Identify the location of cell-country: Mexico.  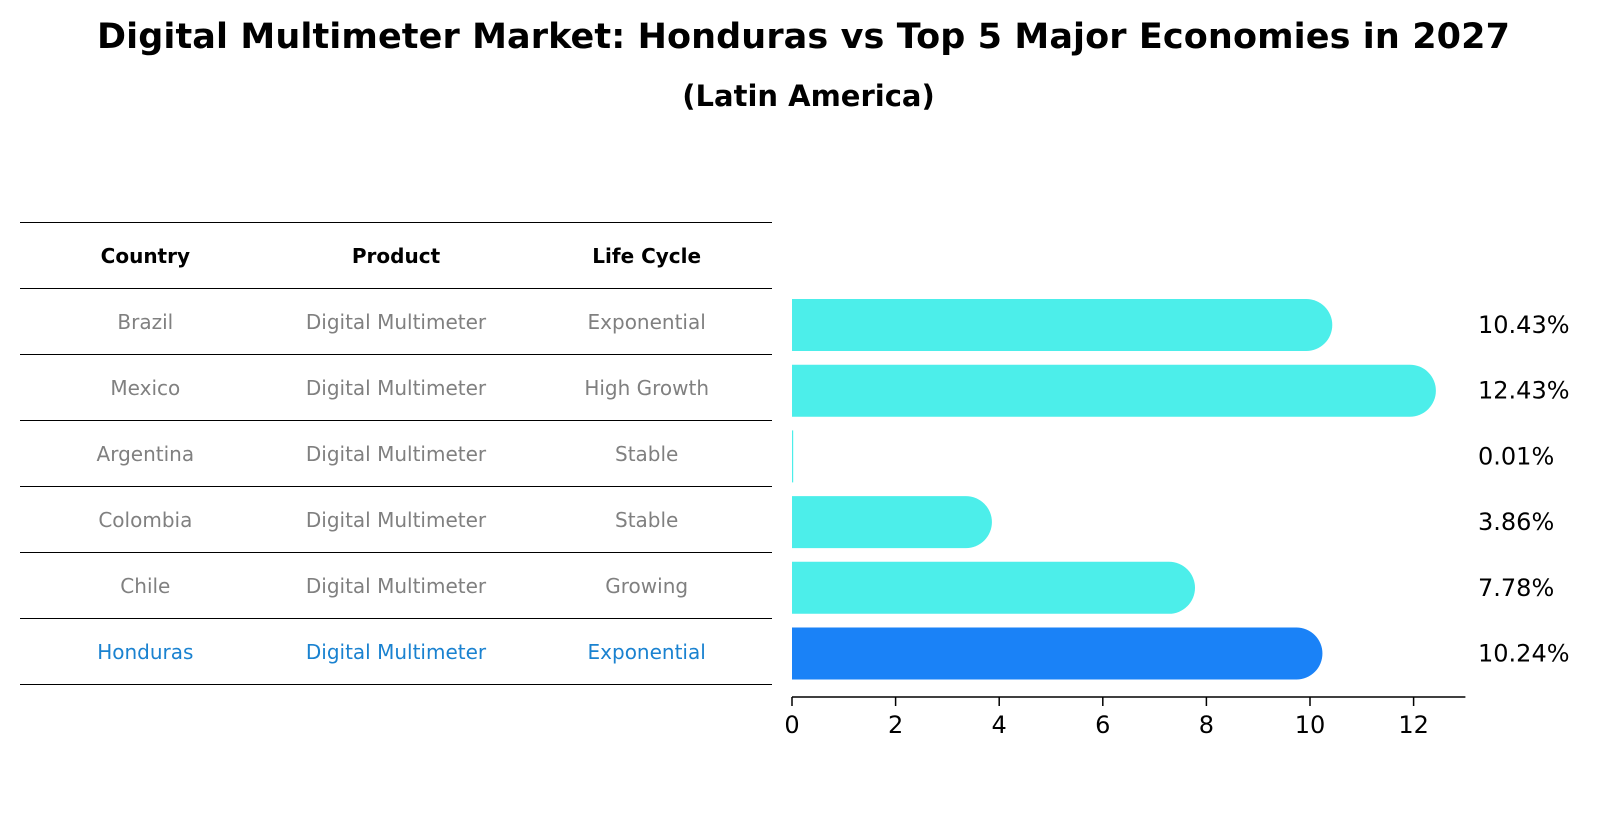
(145, 387).